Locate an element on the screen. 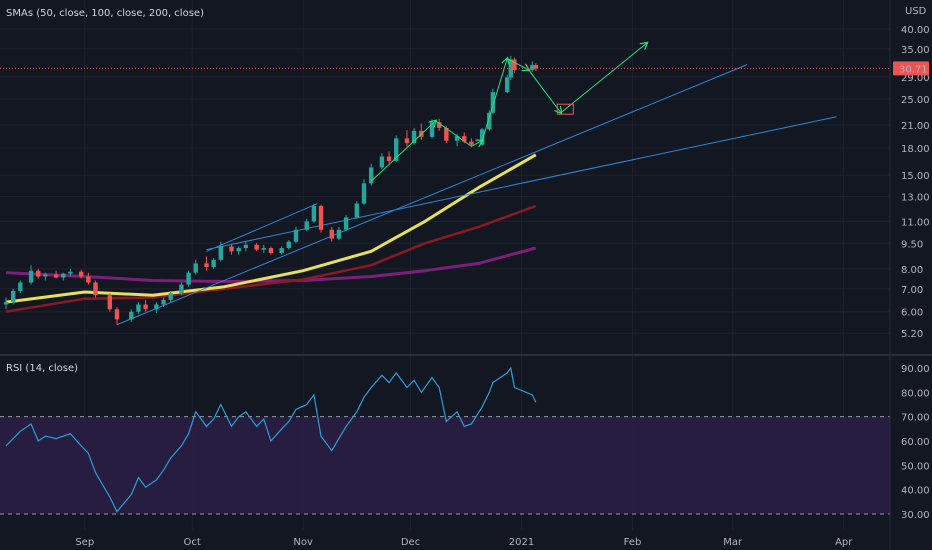  rsi-axis: 90.00 80.00 70.00 60.00 50.00 40.00 30.00 is located at coordinates (915, 442).